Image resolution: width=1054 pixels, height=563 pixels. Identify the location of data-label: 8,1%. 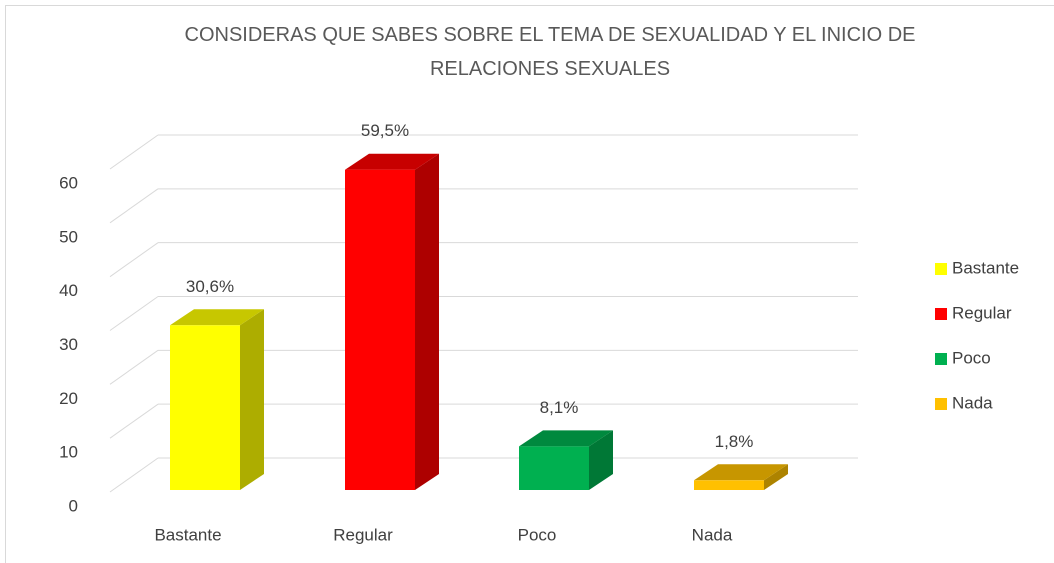
(559, 407).